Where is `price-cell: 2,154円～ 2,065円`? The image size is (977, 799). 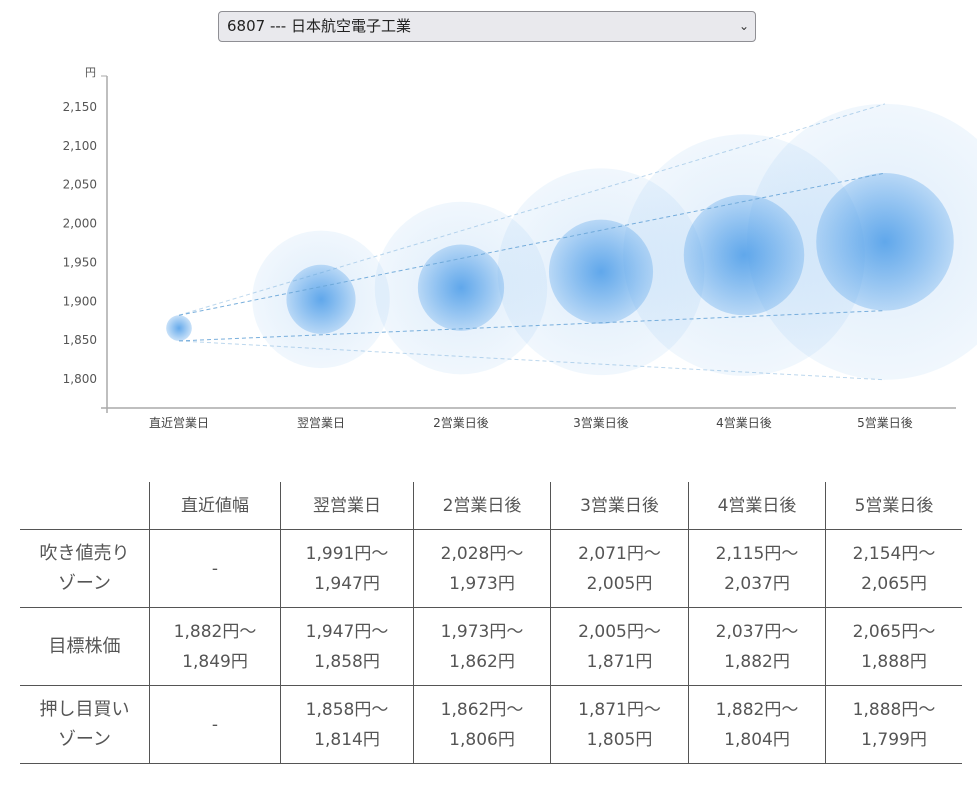 price-cell: 2,154円～ 2,065円 is located at coordinates (893, 568).